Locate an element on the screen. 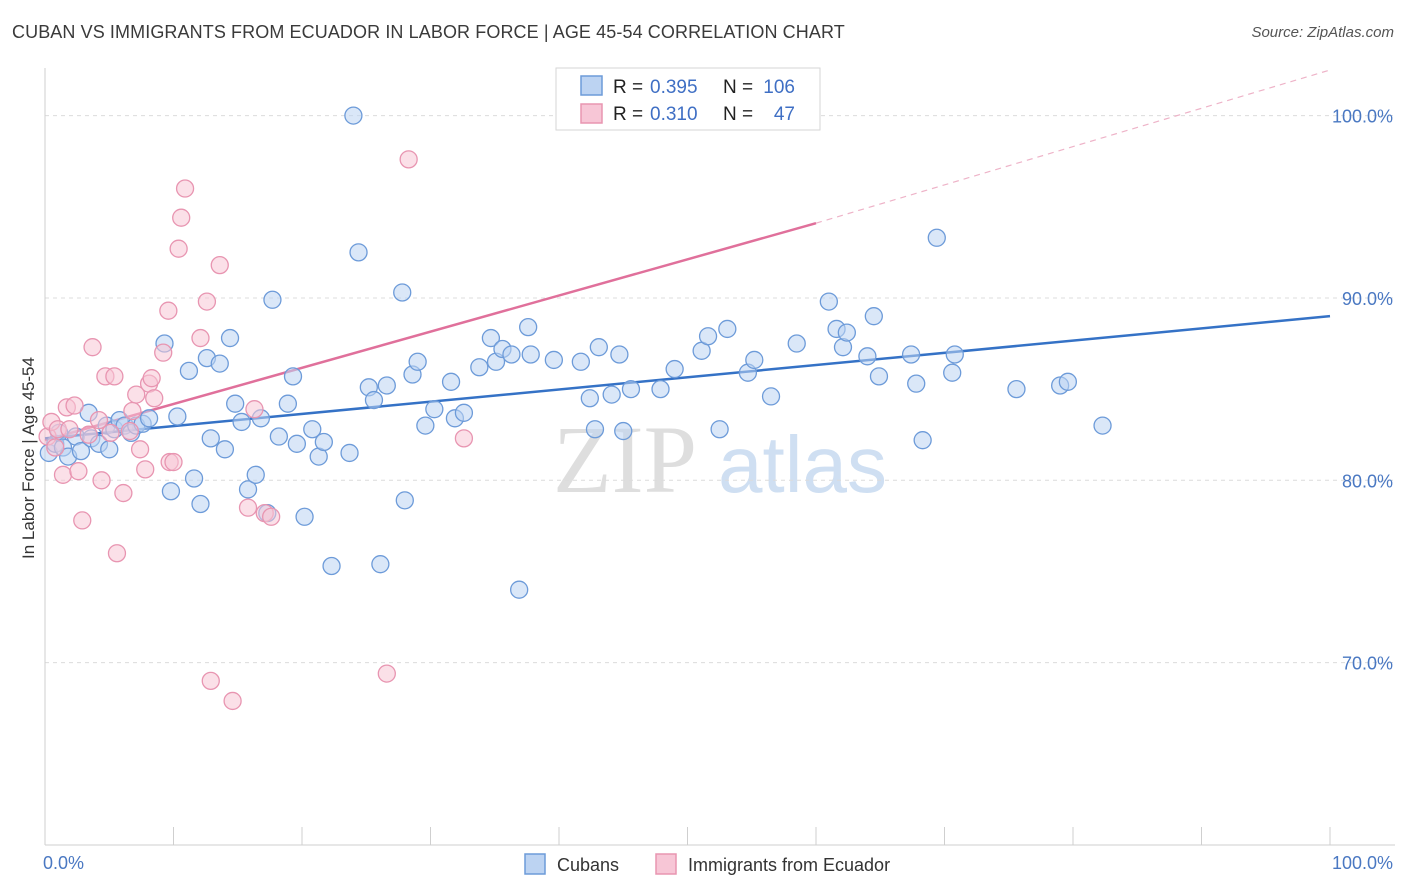 The image size is (1406, 892). legend-r-label-ecuador: R = is located at coordinates (628, 114).